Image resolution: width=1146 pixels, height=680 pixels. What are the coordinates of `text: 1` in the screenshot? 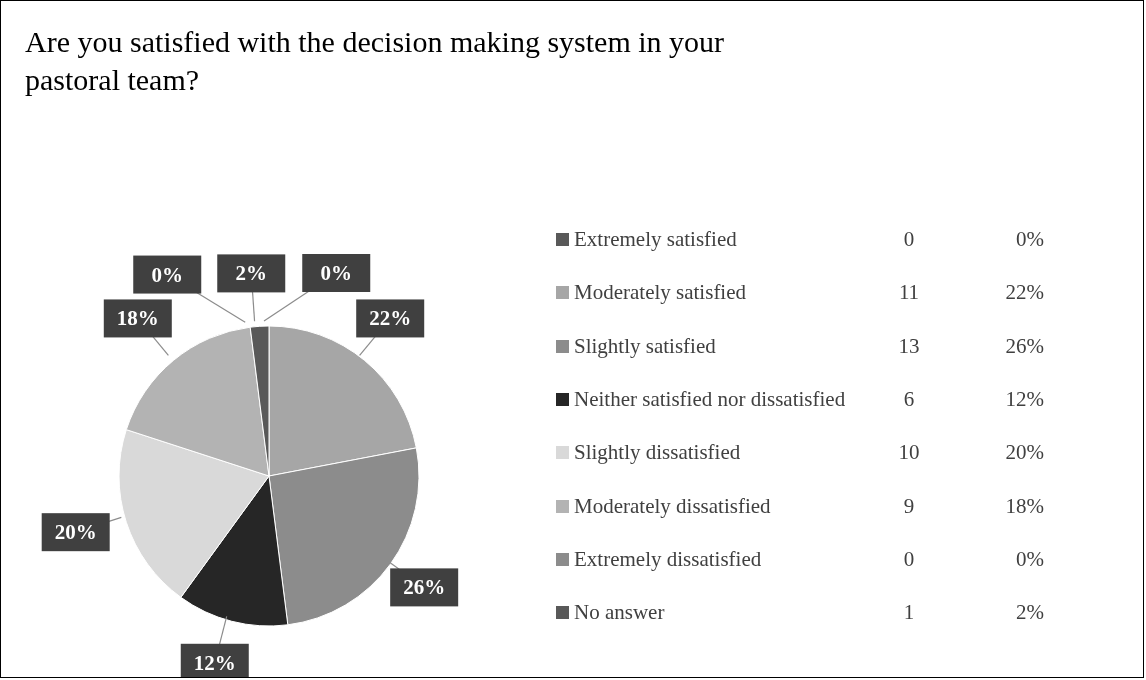 It's located at (909, 613).